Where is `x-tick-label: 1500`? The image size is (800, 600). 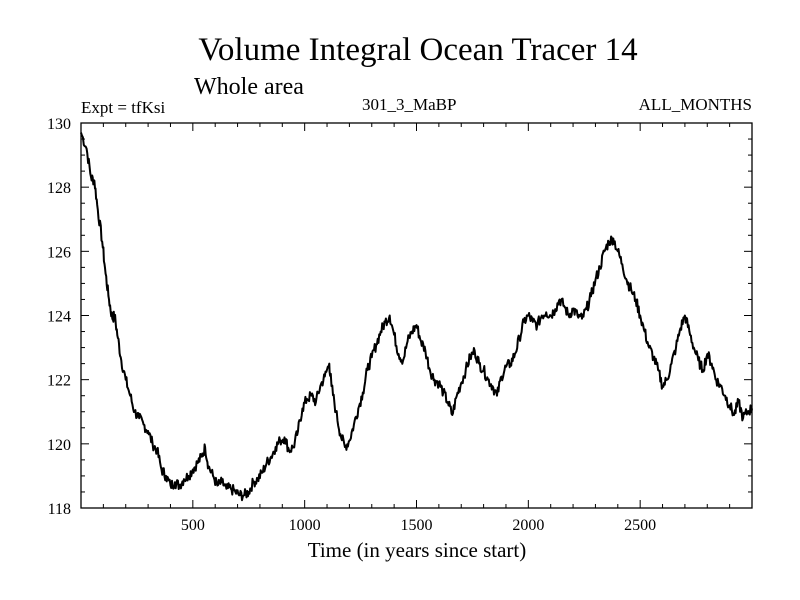 x-tick-label: 1500 is located at coordinates (417, 525).